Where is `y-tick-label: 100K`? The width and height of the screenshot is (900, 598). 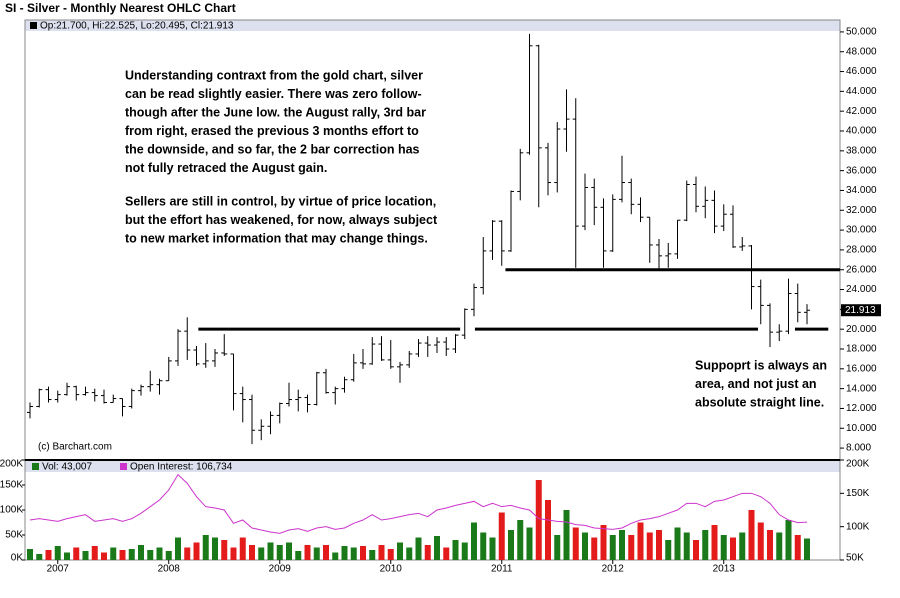 y-tick-label: 100K is located at coordinates (11, 510).